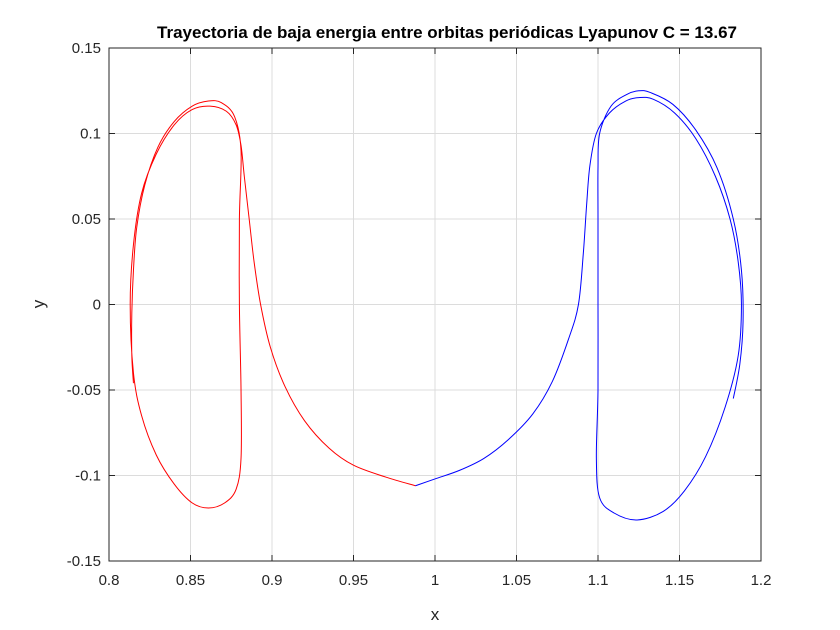 The height and width of the screenshot is (630, 840). I want to click on y-tick-label: 0.05, so click(86, 219).